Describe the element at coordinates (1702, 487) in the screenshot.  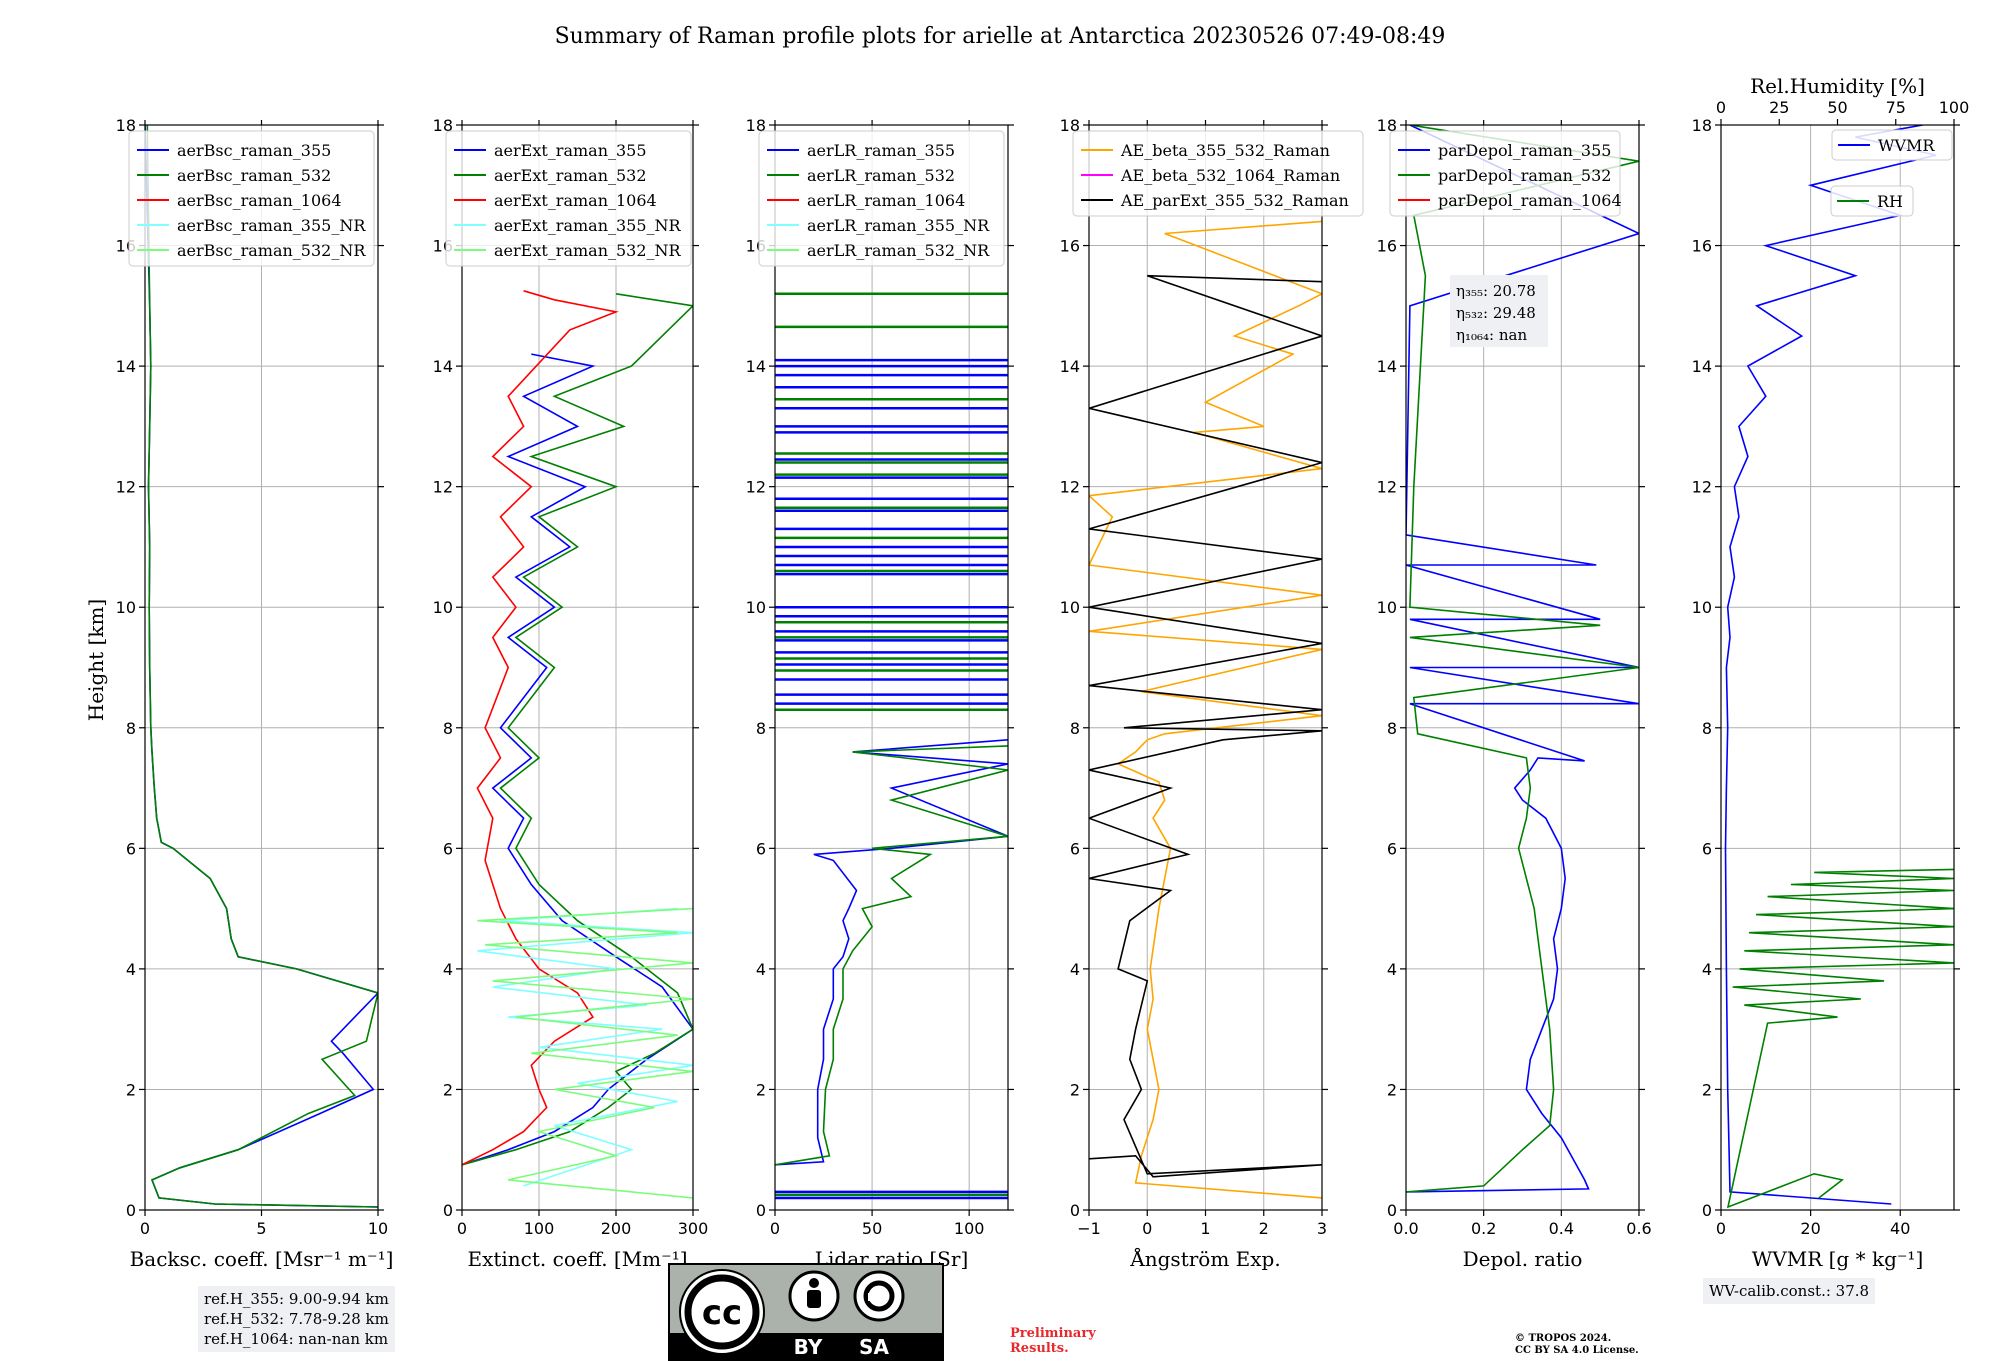
I see `ytick-label-wvmr: 12` at that location.